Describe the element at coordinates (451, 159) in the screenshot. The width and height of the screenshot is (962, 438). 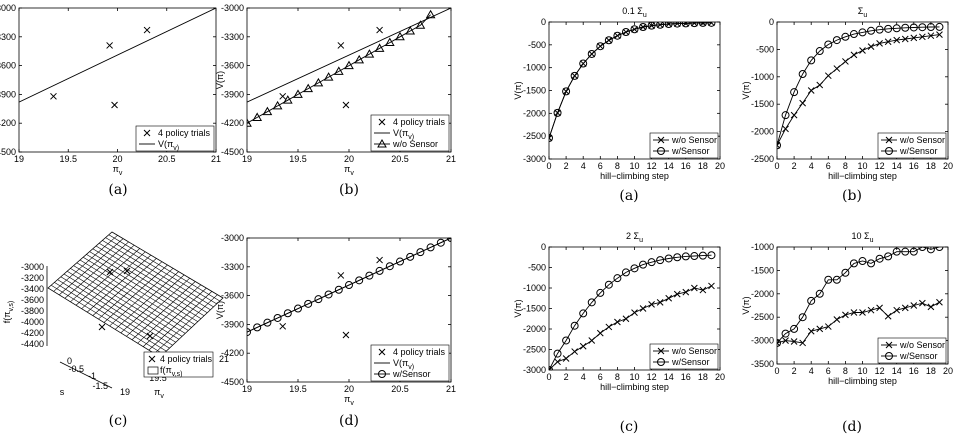
I see `x-tick-label: 21` at that location.